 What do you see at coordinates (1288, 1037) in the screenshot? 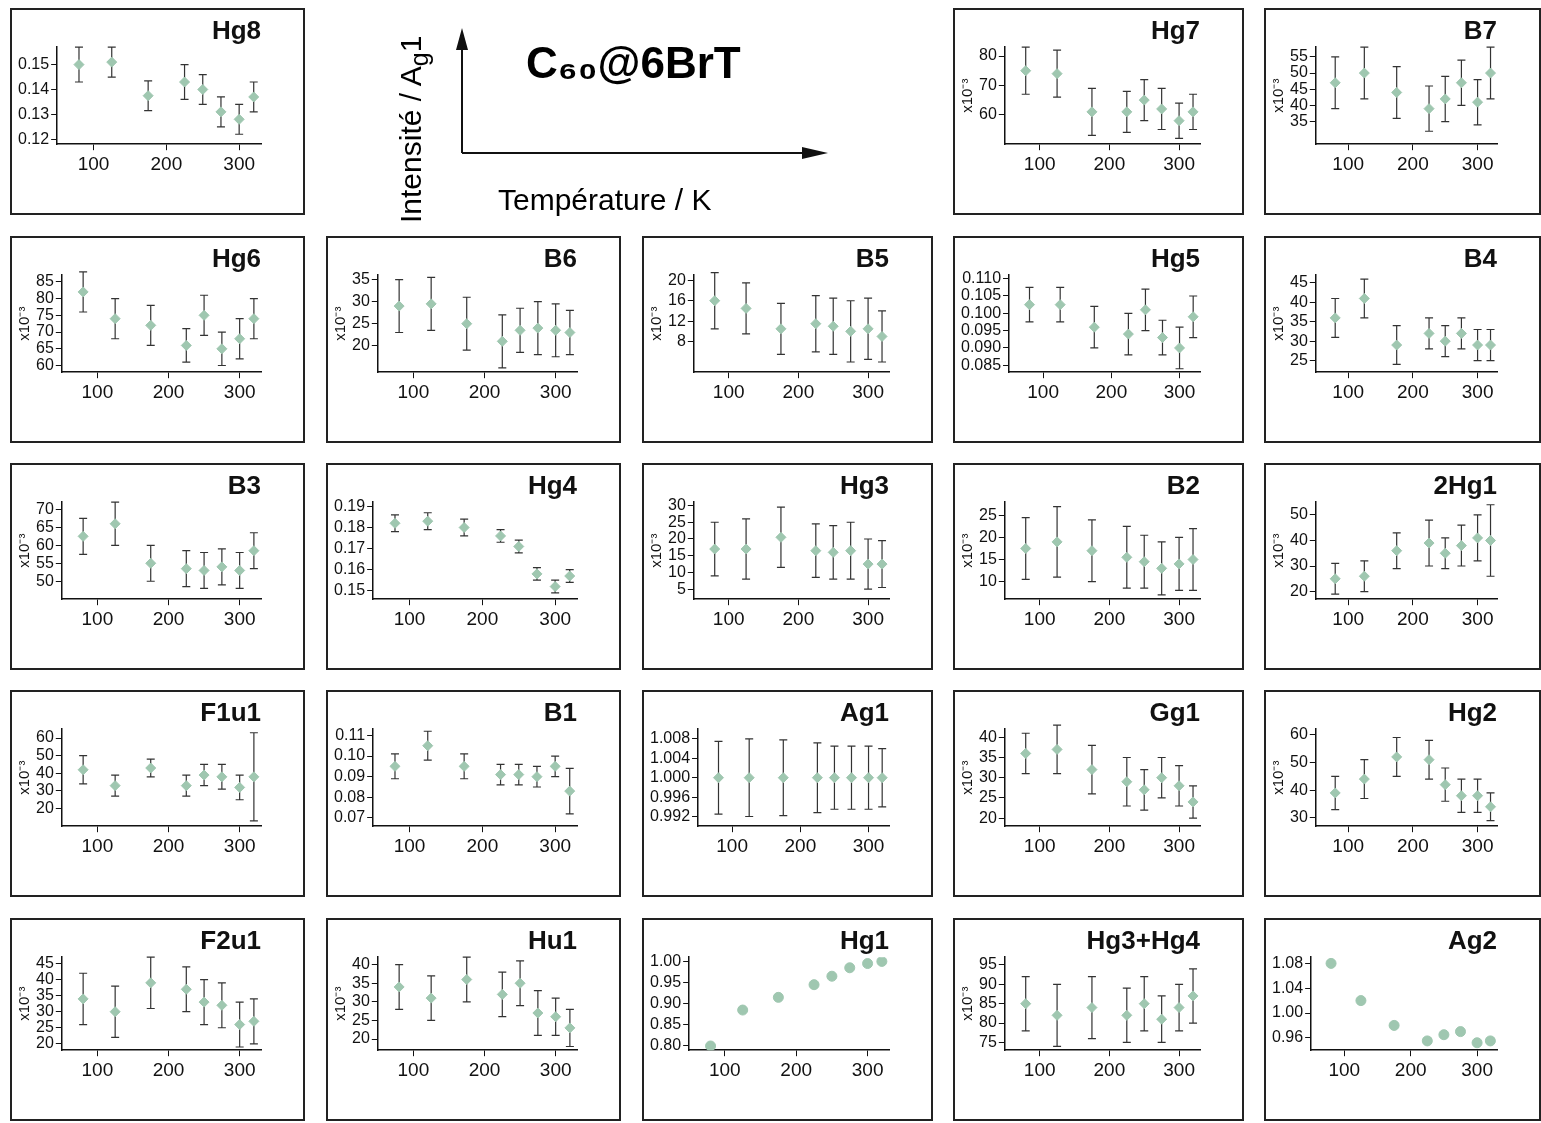
I see `y-tick-label: 0.96` at bounding box center [1288, 1037].